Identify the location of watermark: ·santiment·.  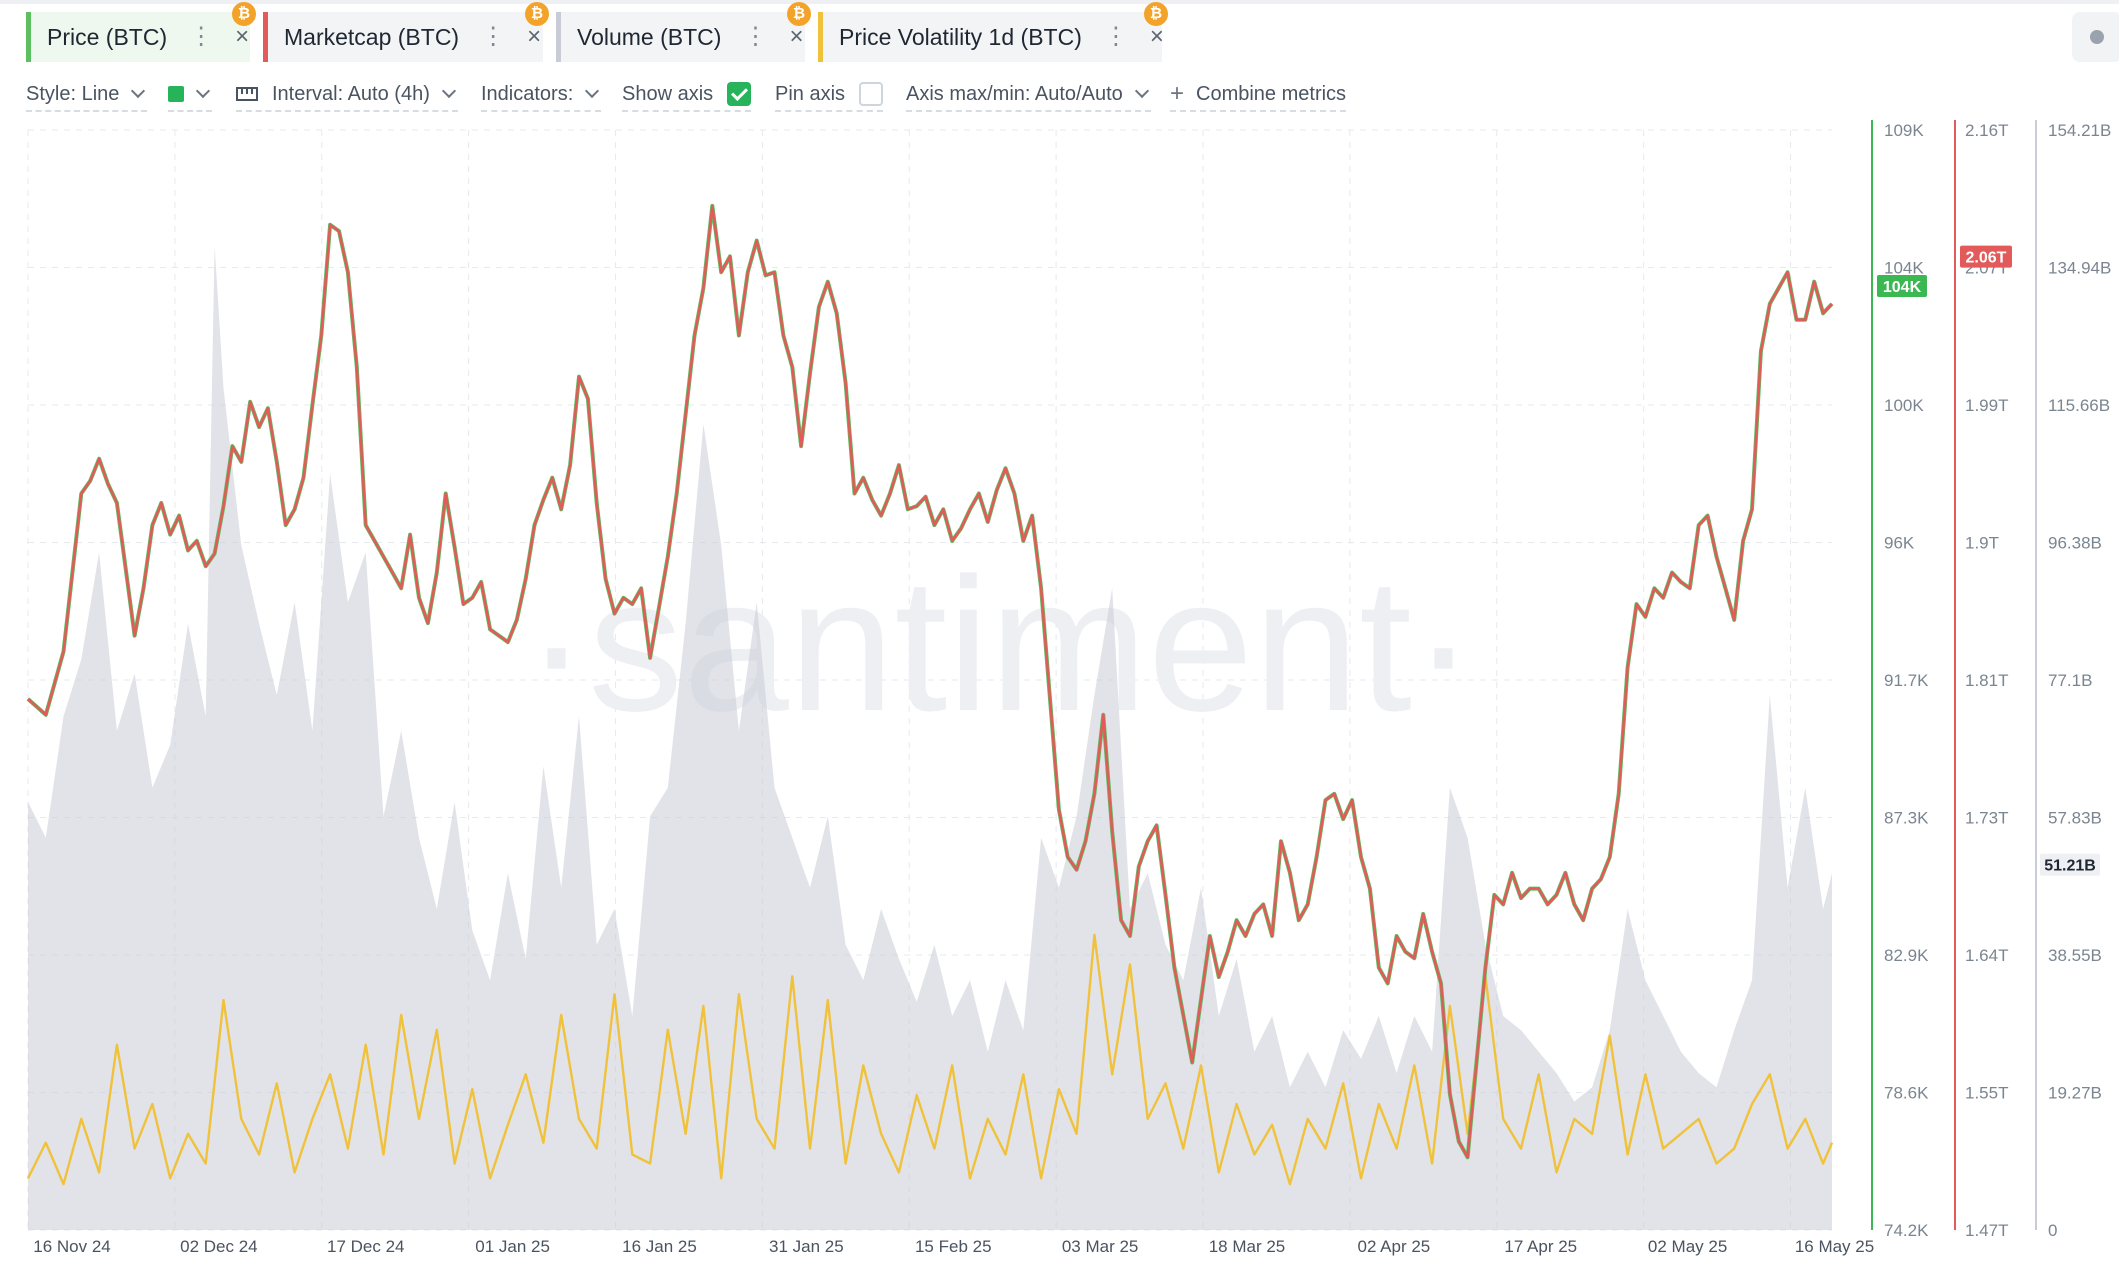
(1000, 645).